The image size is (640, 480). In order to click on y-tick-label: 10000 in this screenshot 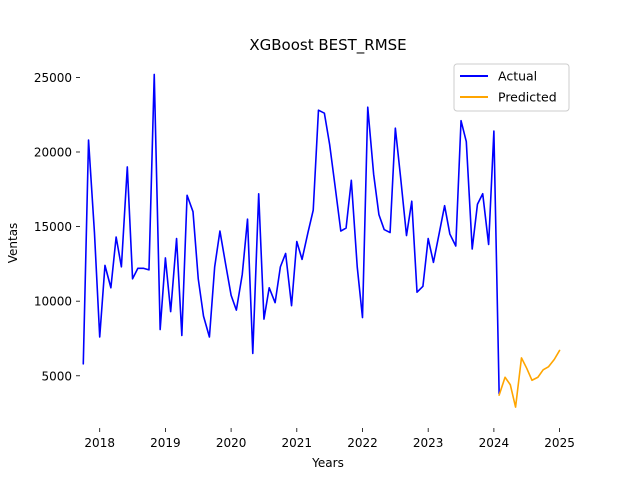, I will do `click(53, 302)`.